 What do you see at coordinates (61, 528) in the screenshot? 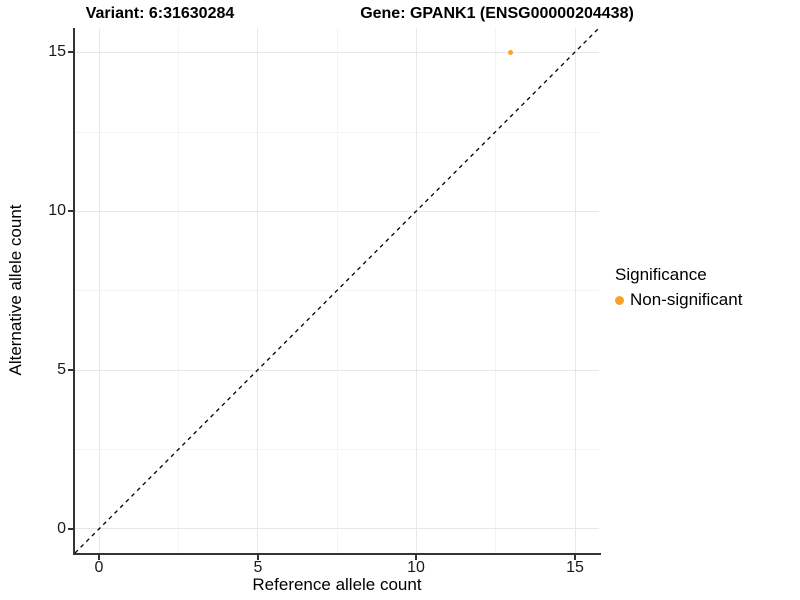
I see `y-tick-label: 0` at bounding box center [61, 528].